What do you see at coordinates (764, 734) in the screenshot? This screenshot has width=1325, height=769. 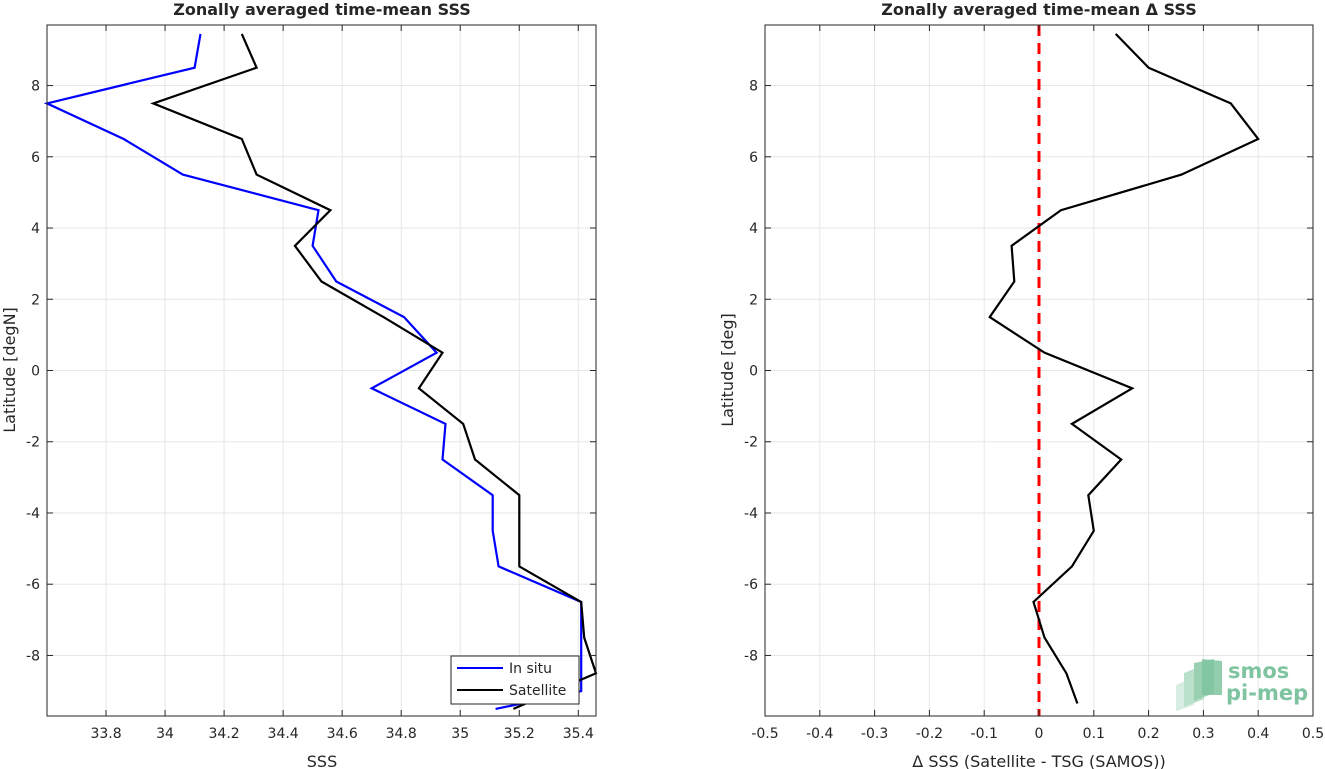 I see `x-tick-label: -0.5` at bounding box center [764, 734].